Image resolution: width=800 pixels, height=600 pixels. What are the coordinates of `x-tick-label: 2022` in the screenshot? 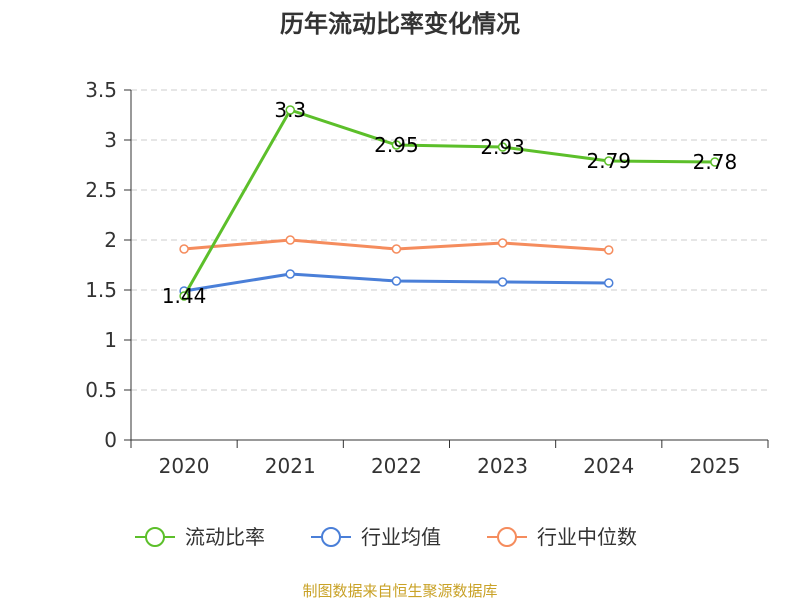 It's located at (396, 466).